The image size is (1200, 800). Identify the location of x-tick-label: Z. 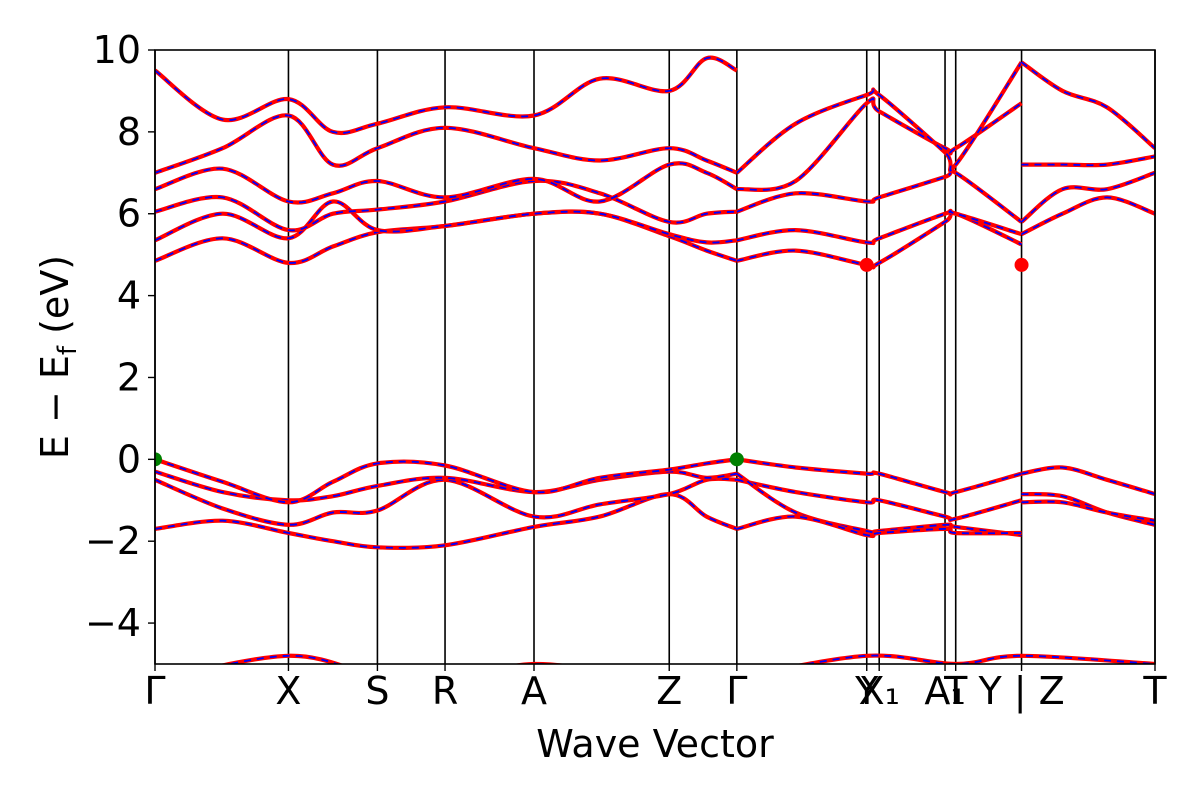
(669, 691).